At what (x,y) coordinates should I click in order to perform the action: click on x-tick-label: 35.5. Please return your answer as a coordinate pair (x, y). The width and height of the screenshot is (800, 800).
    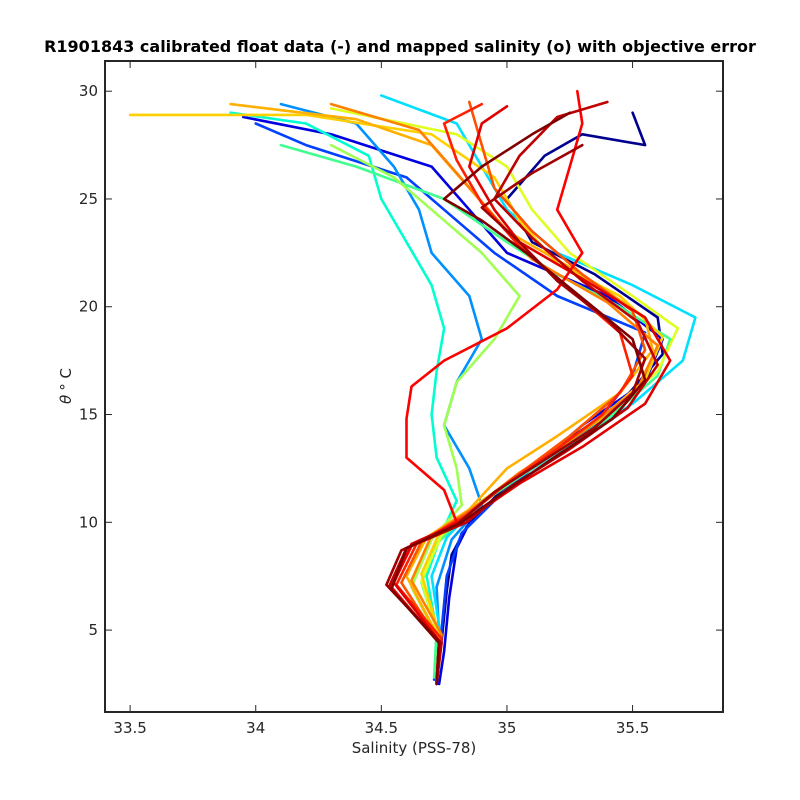
    Looking at the image, I should click on (632, 728).